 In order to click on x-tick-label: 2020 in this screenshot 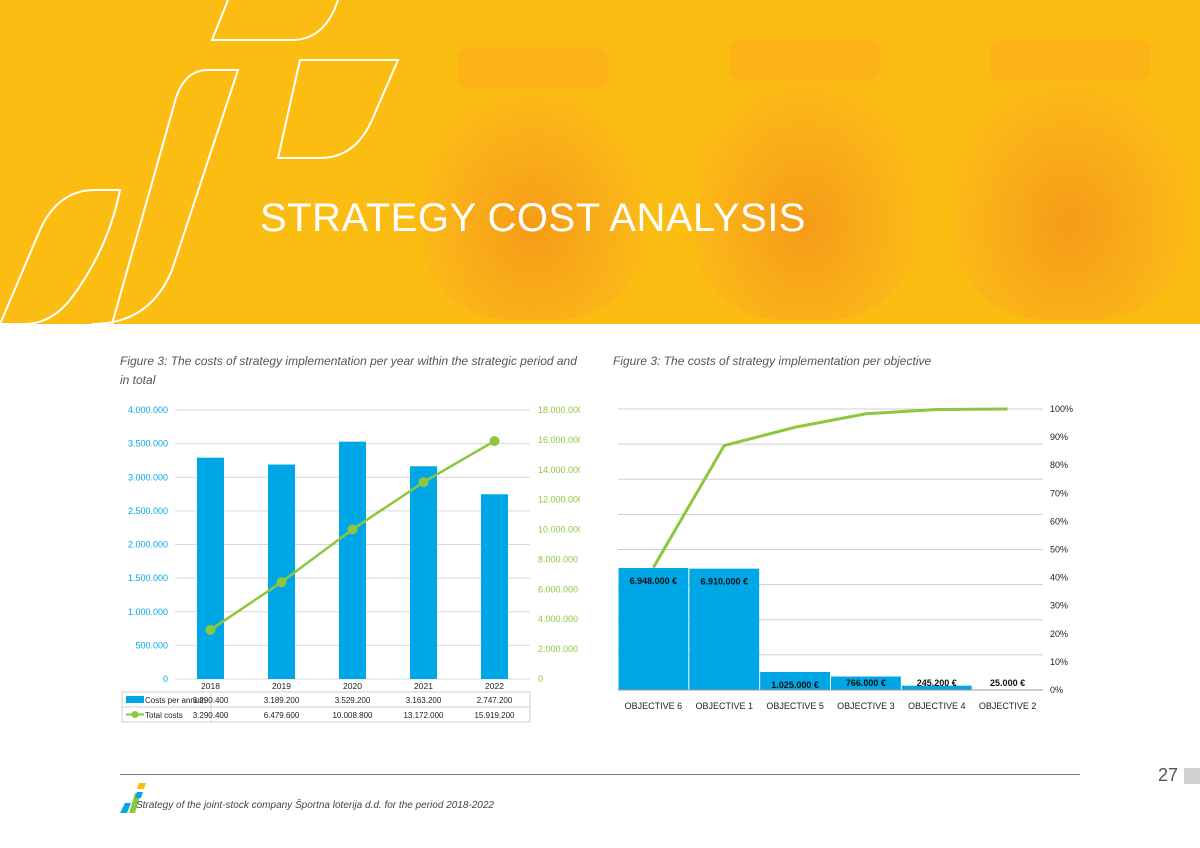, I will do `click(352, 686)`.